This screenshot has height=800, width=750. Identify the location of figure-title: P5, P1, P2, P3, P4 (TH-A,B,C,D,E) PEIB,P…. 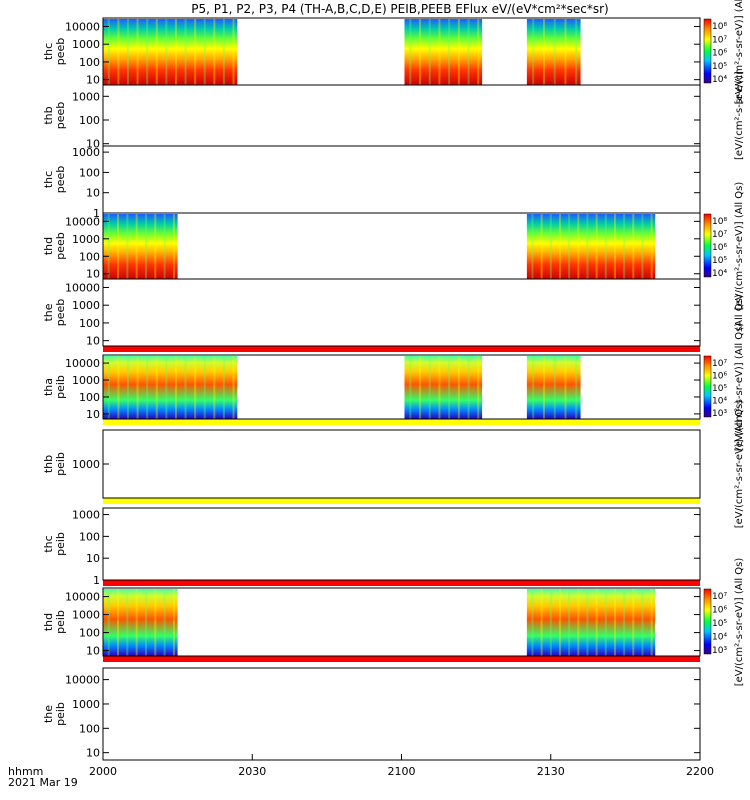
(399, 9).